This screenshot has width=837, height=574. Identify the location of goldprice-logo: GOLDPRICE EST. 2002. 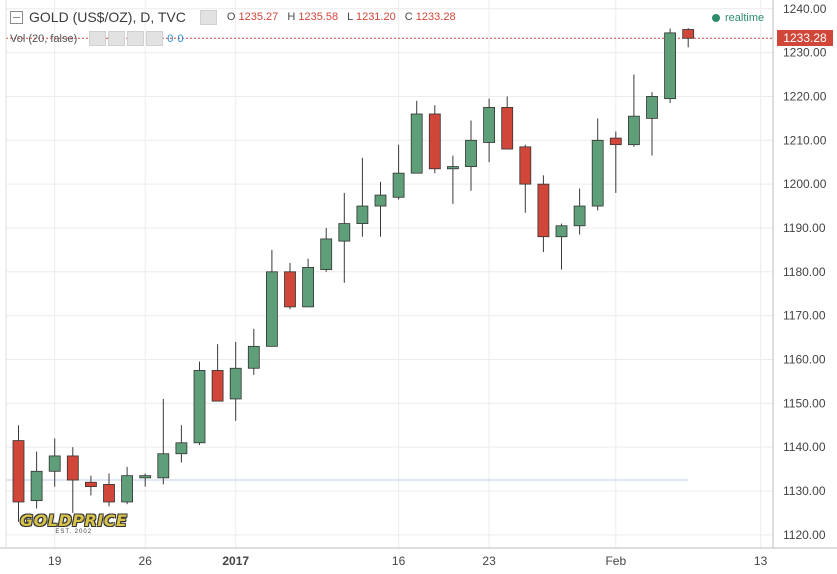
(73, 523).